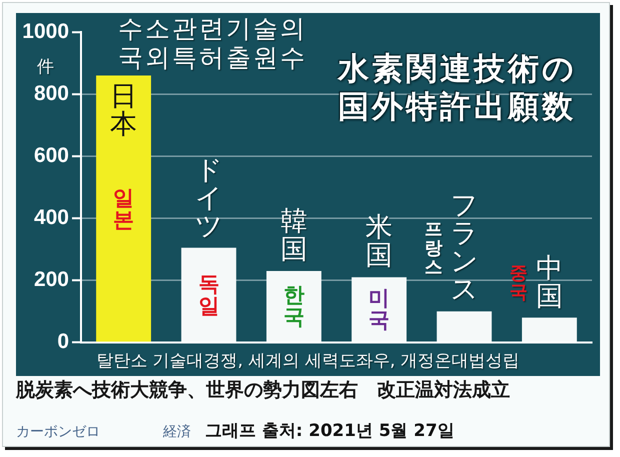  What do you see at coordinates (45, 31) in the screenshot?
I see `y-tick-label: 1000` at bounding box center [45, 31].